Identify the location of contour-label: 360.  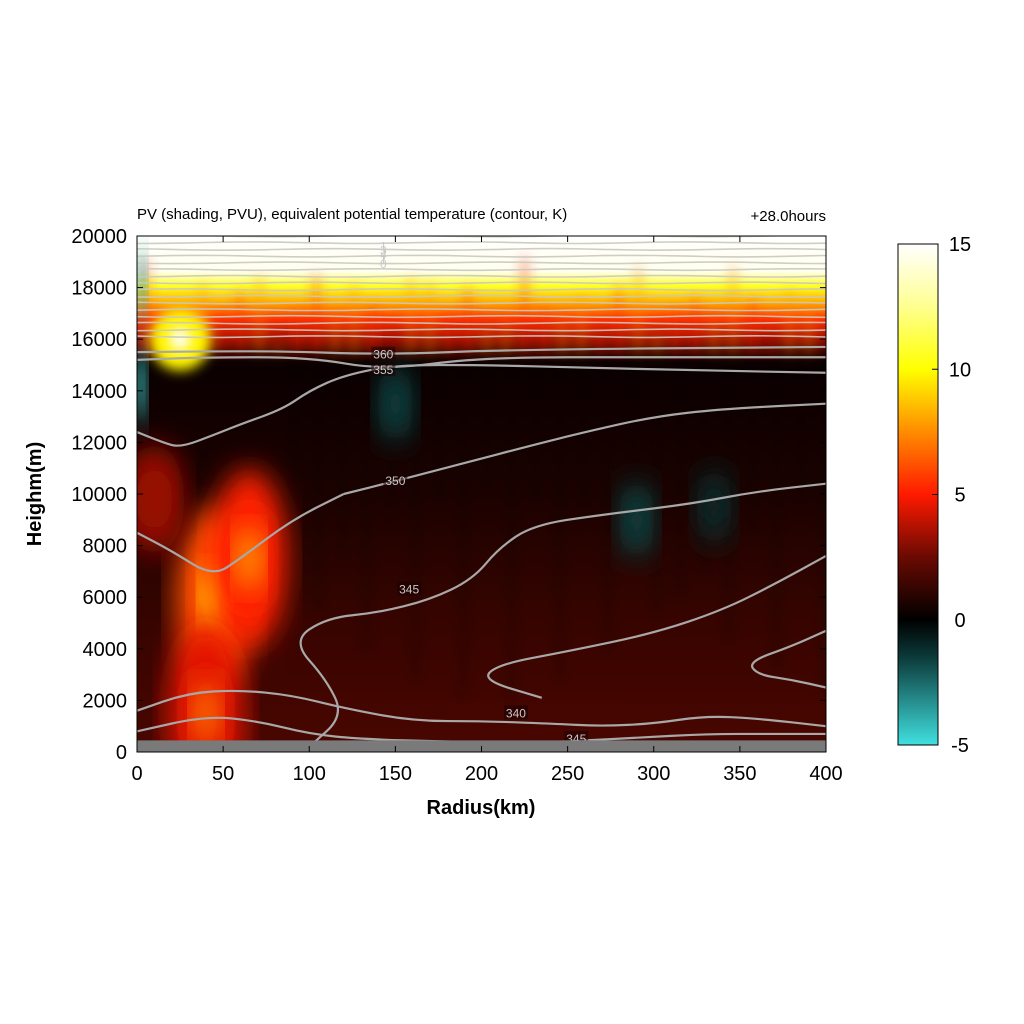
(383, 355).